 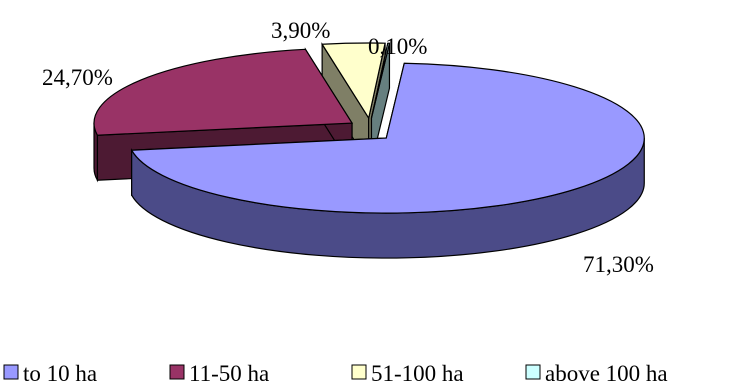 I want to click on legend-label-above-100-ha: above 100 ha, so click(x=606, y=373).